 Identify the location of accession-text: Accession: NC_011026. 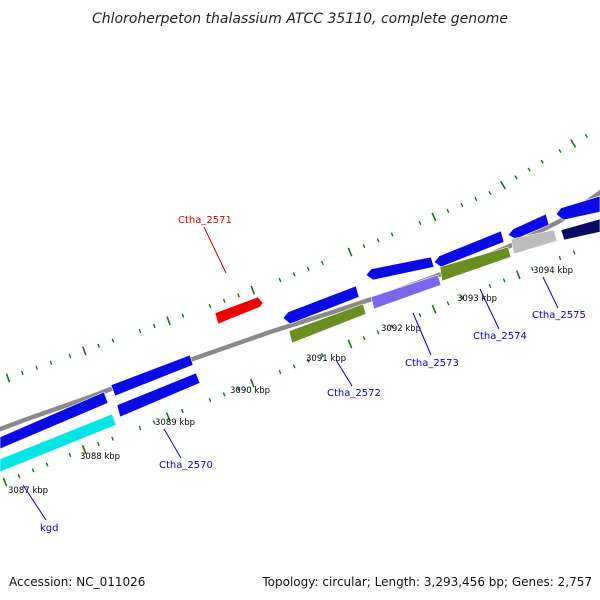
(77, 582).